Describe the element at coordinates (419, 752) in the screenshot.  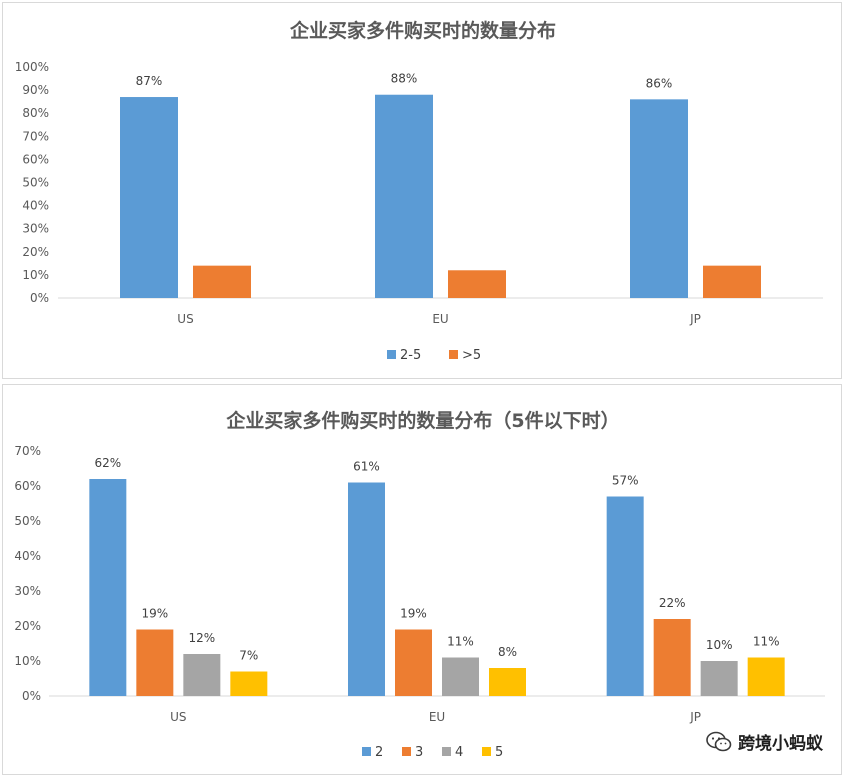
I see `legend-label: 3` at that location.